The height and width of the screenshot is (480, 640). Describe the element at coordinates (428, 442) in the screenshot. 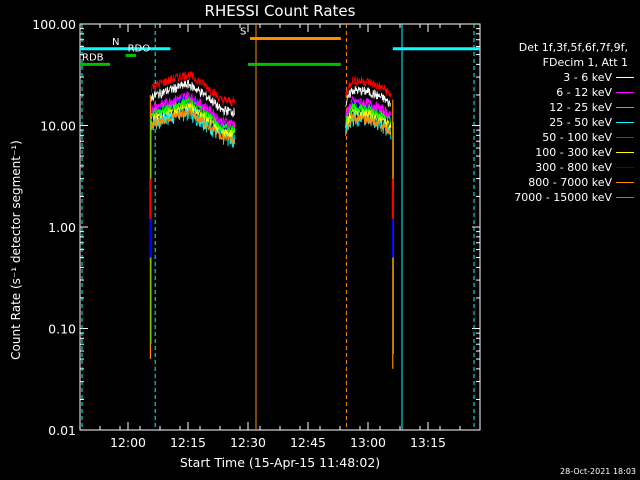

I see `x-tick-label: 13:15` at that location.